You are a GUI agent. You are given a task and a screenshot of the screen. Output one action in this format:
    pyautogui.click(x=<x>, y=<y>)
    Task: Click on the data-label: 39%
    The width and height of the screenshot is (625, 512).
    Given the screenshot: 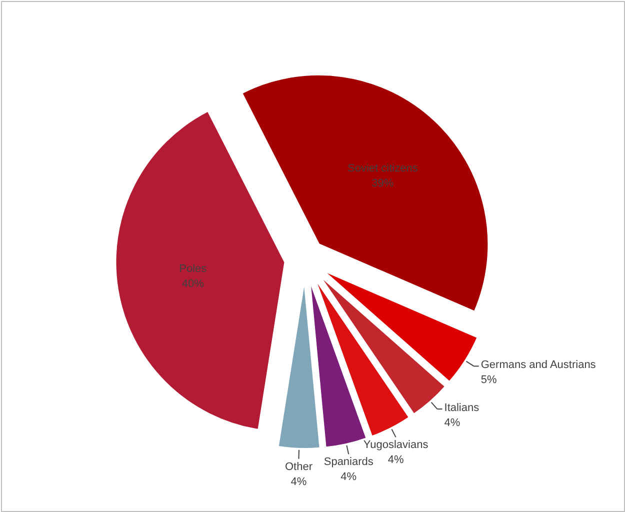 What is the action you would take?
    pyautogui.click(x=383, y=183)
    